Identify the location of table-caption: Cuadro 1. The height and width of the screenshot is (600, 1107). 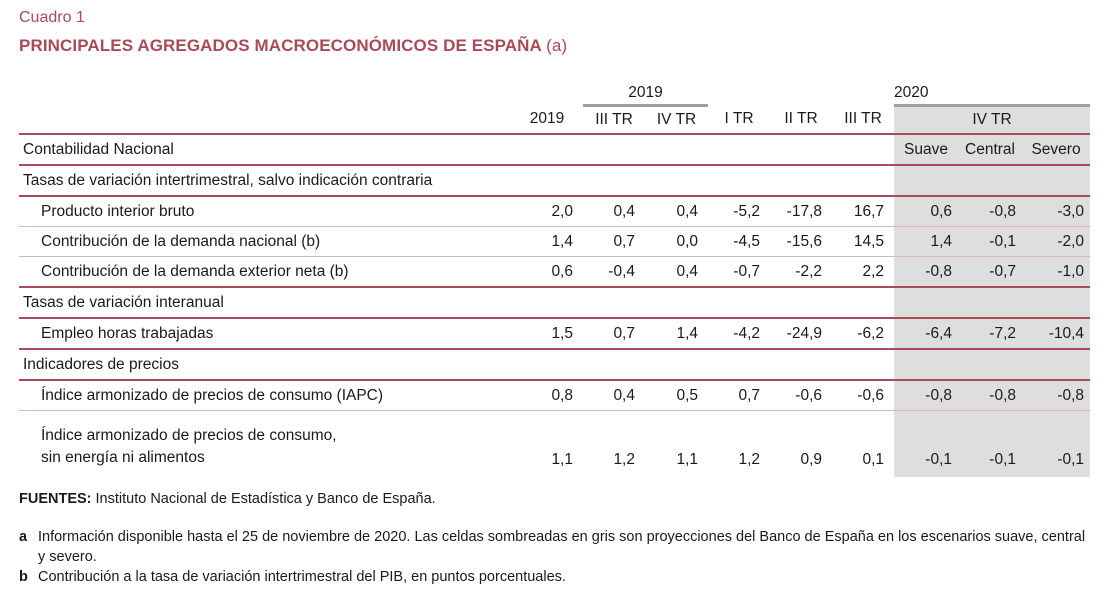
(52, 17).